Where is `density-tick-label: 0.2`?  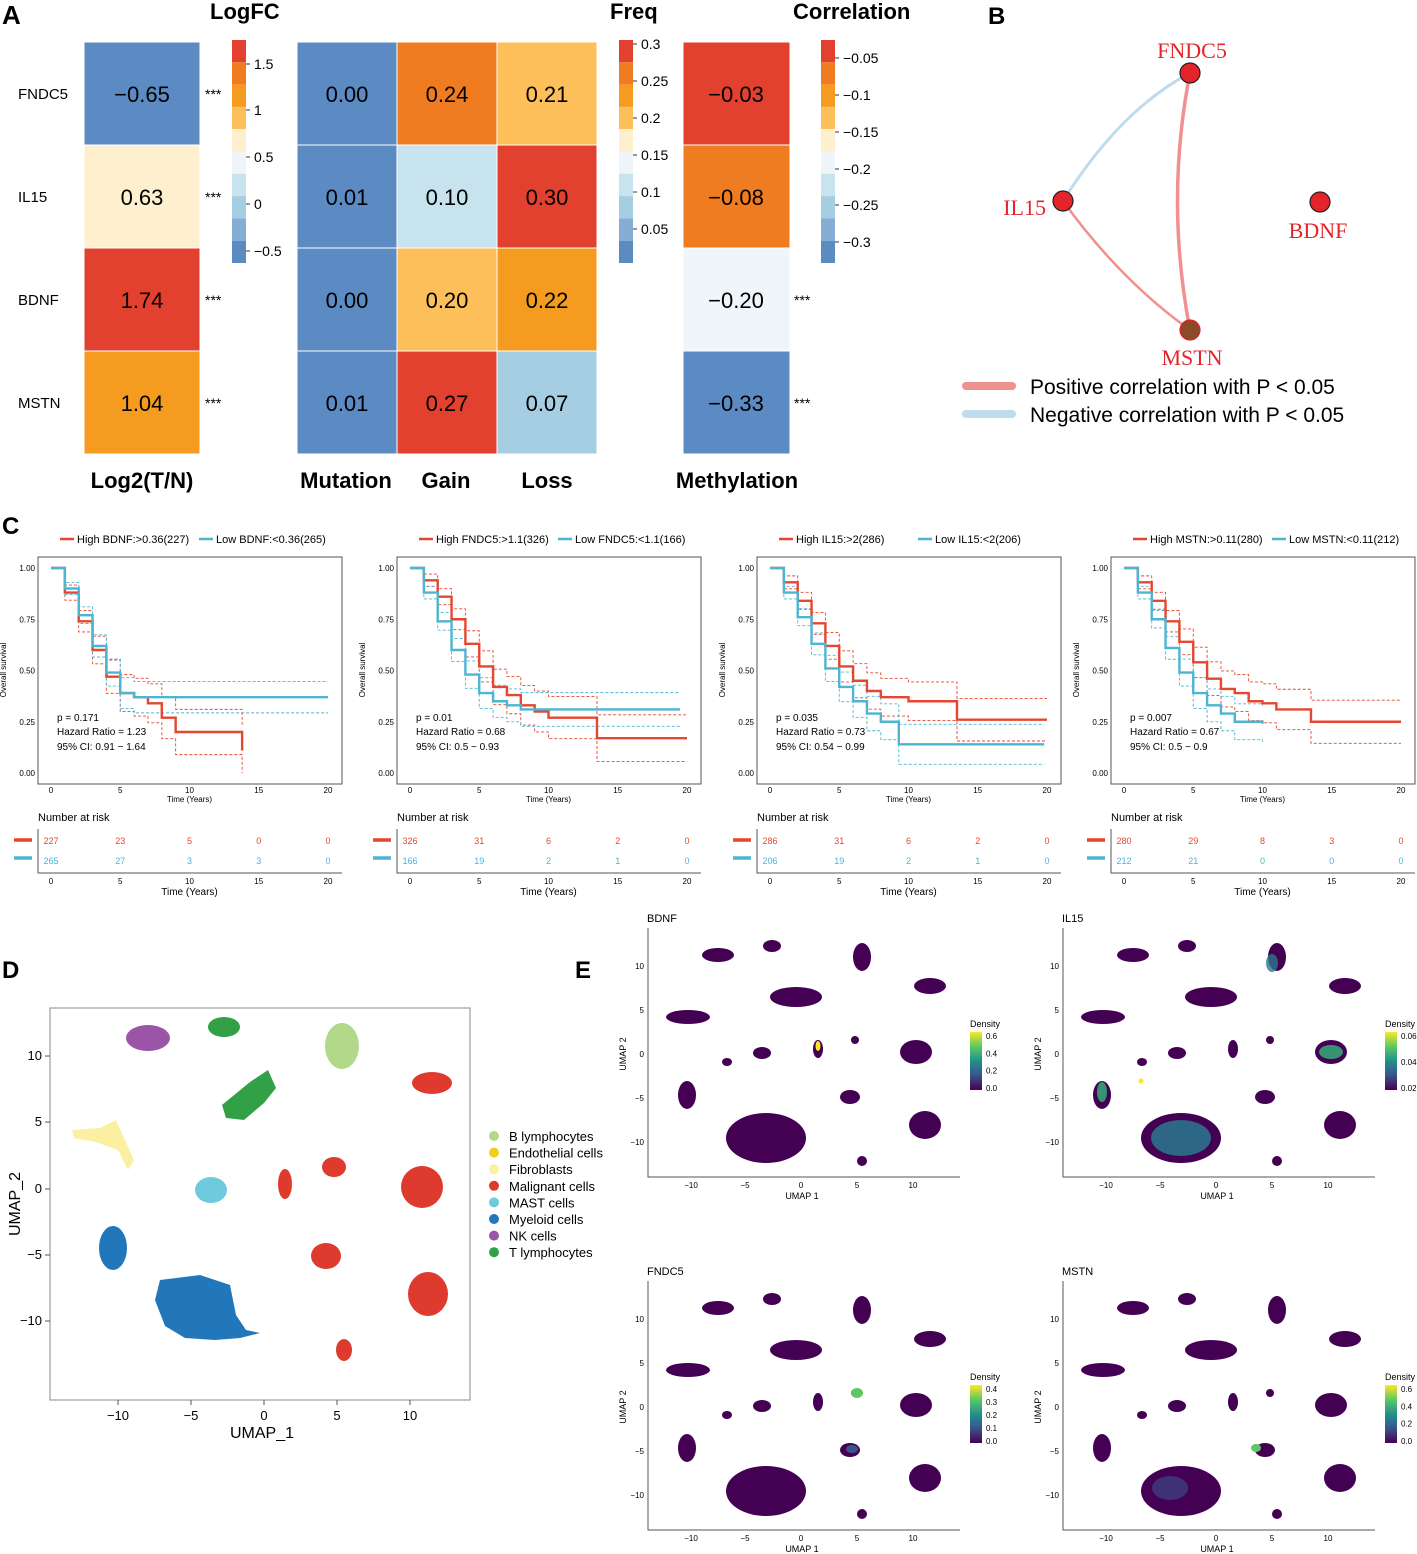 density-tick-label: 0.2 is located at coordinates (992, 1071).